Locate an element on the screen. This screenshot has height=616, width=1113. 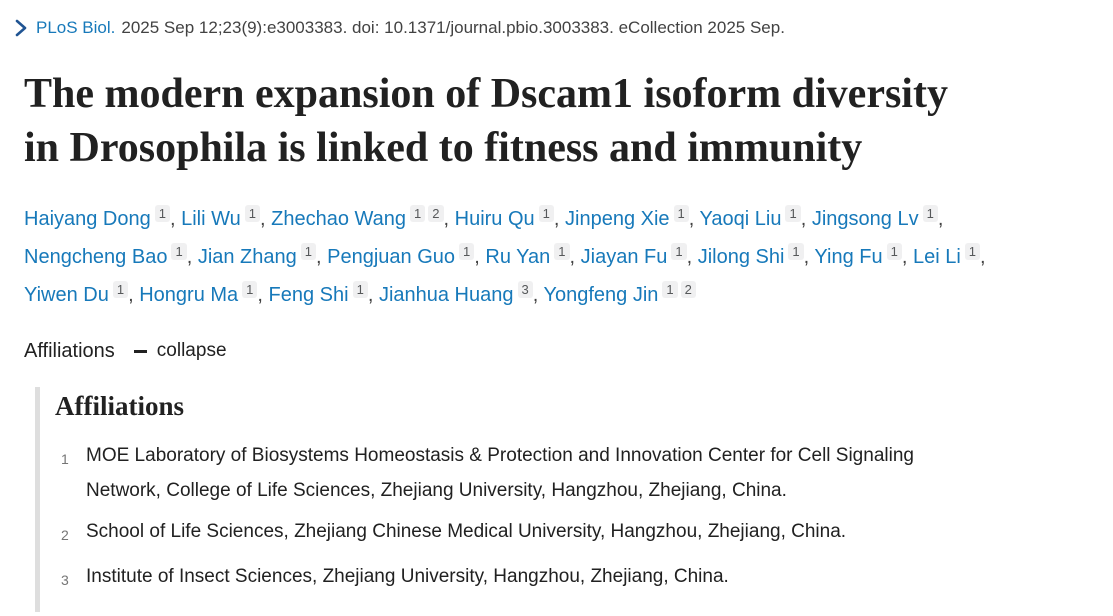
author-item: Jianhua Huang 3 is located at coordinates (455, 293).